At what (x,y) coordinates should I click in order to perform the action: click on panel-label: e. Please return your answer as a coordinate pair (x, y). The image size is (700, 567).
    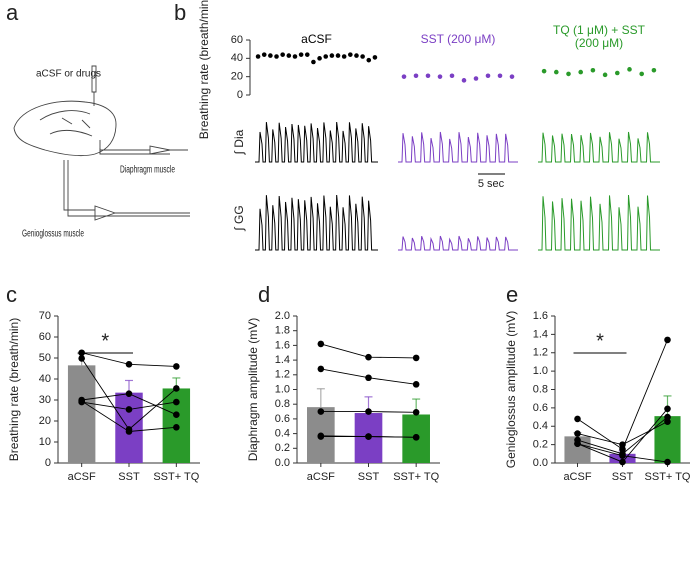
    Looking at the image, I should click on (512, 294).